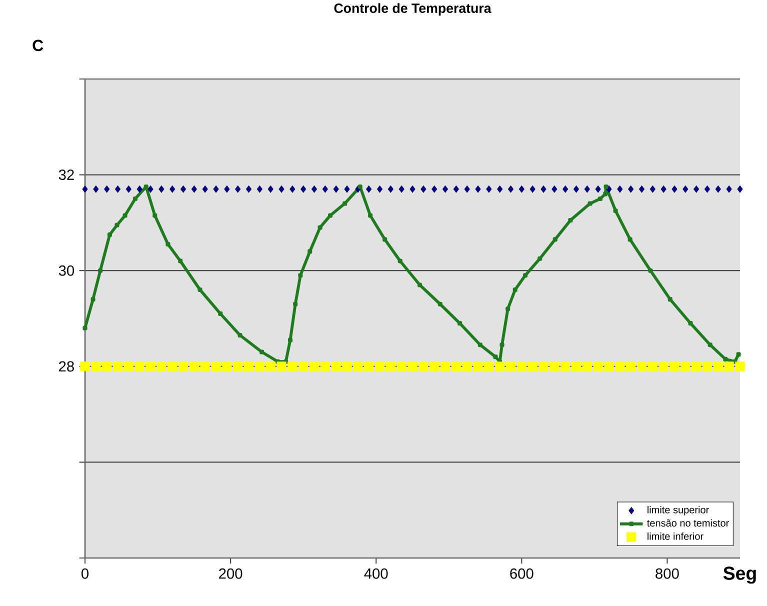 This screenshot has height=606, width=767. Describe the element at coordinates (522, 573) in the screenshot. I see `x-tick-label: 600` at that location.